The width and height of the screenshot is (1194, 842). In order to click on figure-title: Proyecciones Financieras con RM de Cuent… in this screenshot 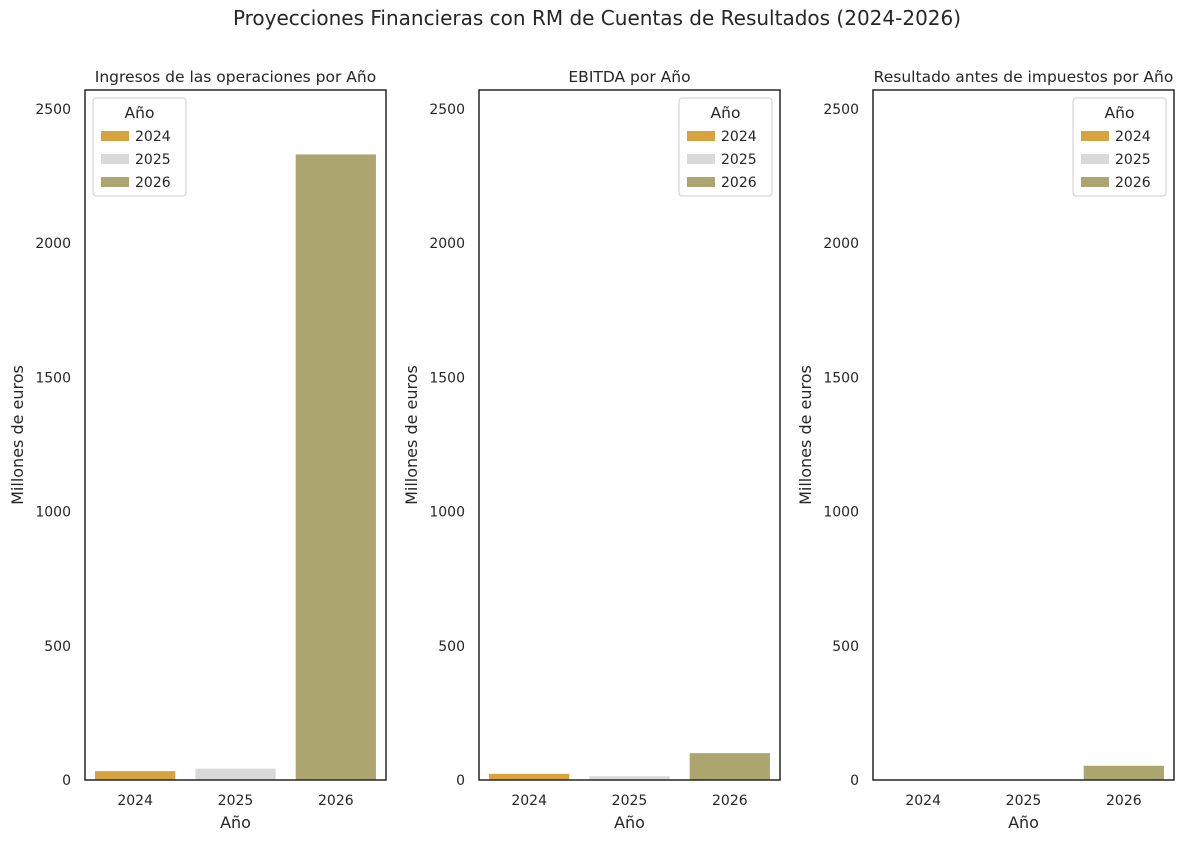, I will do `click(597, 18)`.